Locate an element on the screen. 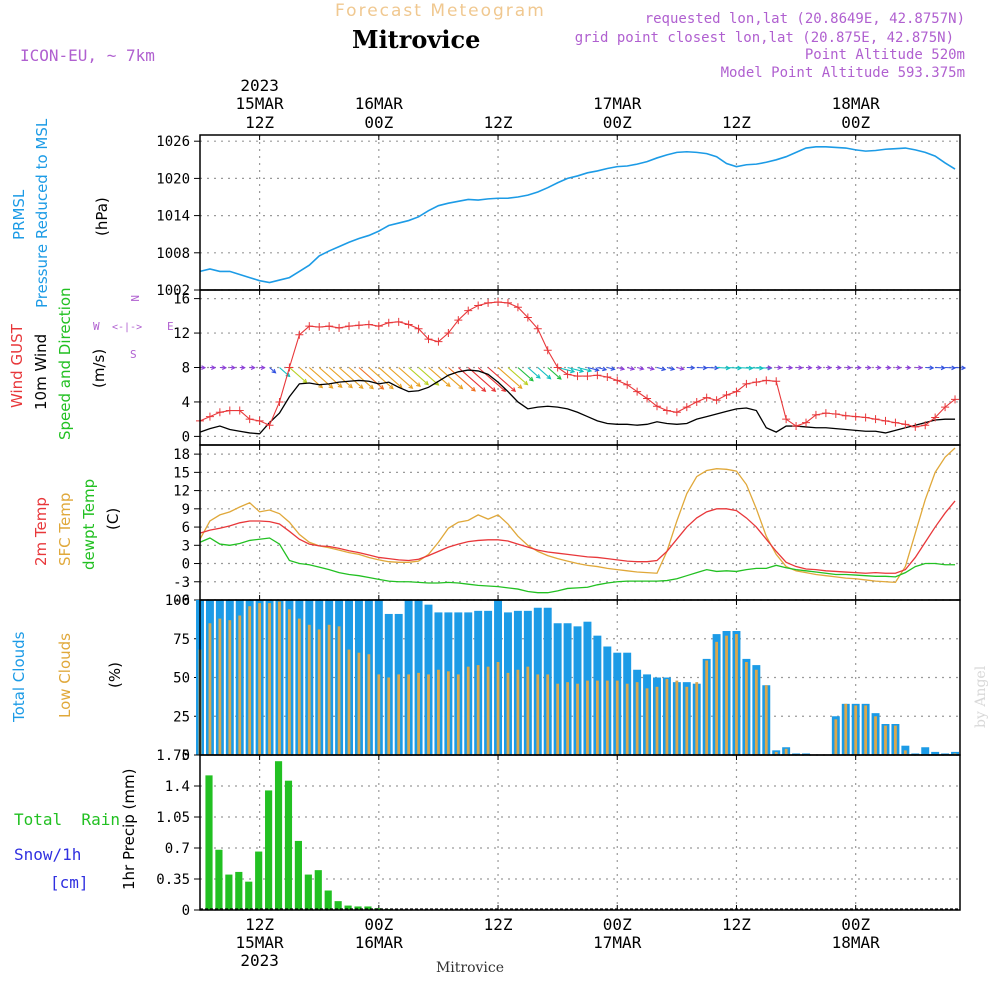  top-hour-label: 00Z is located at coordinates (378, 122).